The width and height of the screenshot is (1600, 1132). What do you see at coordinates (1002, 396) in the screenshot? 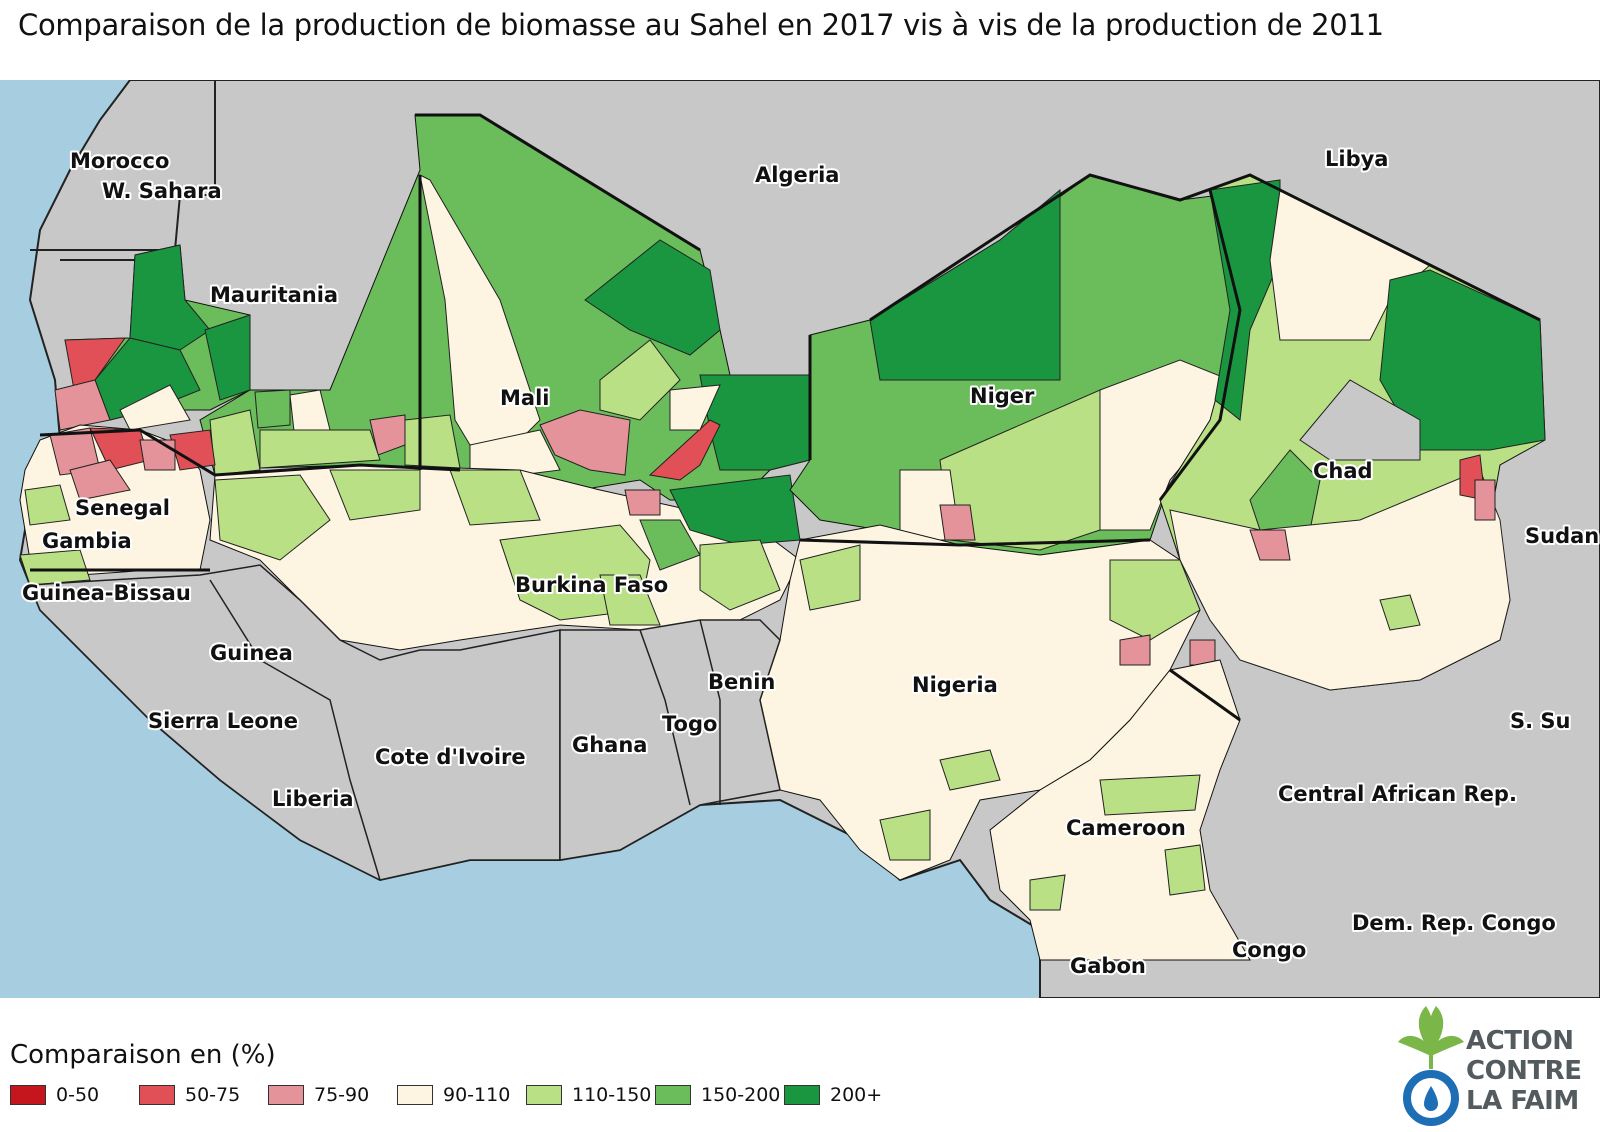
I see `label-niger: Niger` at bounding box center [1002, 396].